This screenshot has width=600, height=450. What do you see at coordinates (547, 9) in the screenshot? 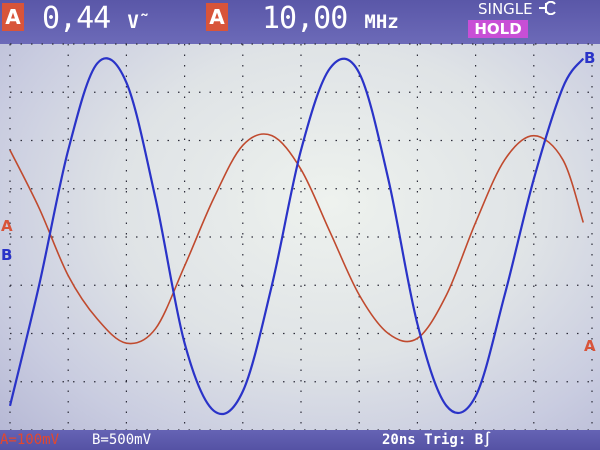
I see `trigger-plug-icon` at bounding box center [547, 9].